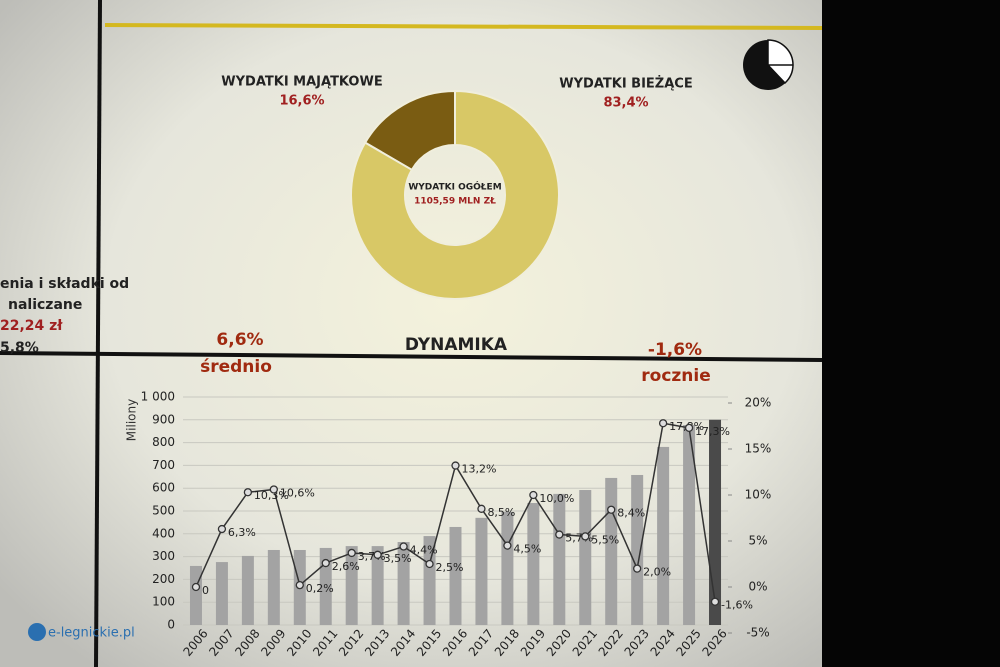 This screenshot has width=1000, height=667. I want to click on y2-tick-label: 15%, so click(758, 449).